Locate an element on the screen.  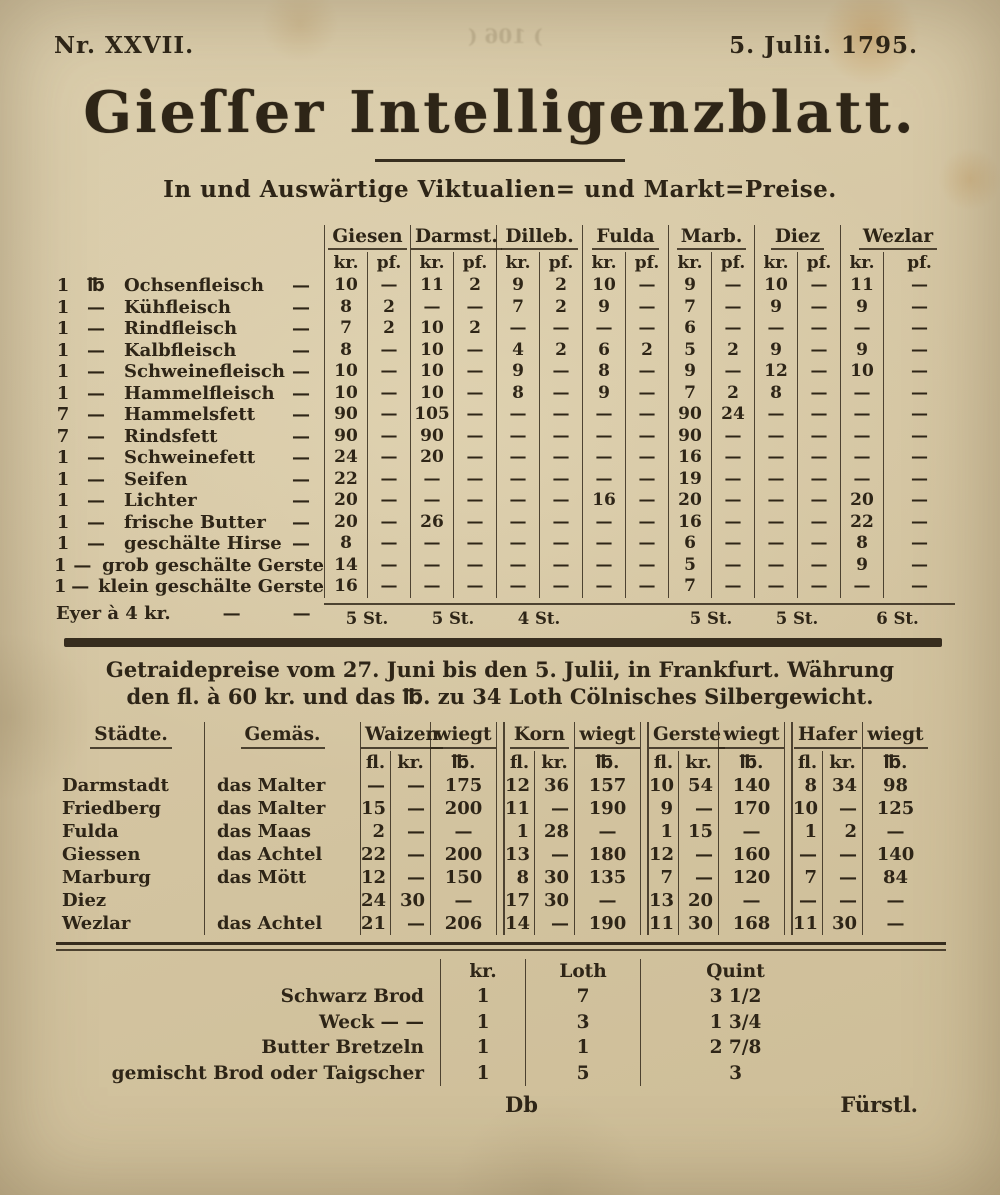
weight-cell: 200 is located at coordinates (463, 854).